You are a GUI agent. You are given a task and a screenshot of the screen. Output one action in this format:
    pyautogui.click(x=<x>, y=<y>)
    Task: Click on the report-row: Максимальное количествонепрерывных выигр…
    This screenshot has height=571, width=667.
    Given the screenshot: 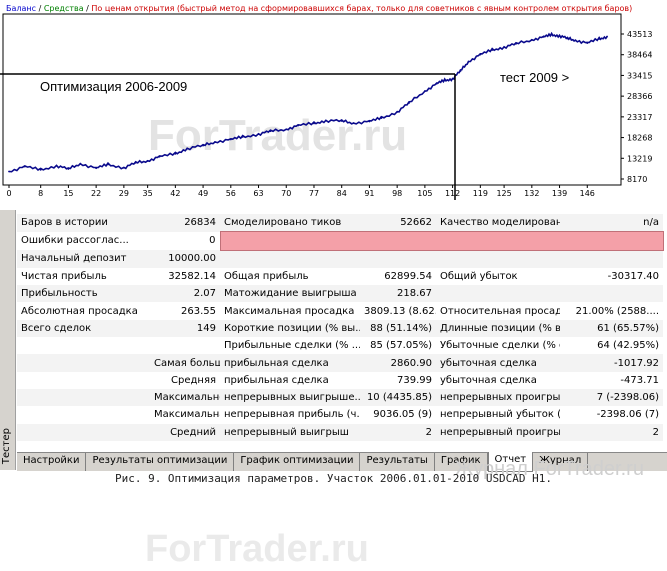 What is the action you would take?
    pyautogui.click(x=340, y=397)
    